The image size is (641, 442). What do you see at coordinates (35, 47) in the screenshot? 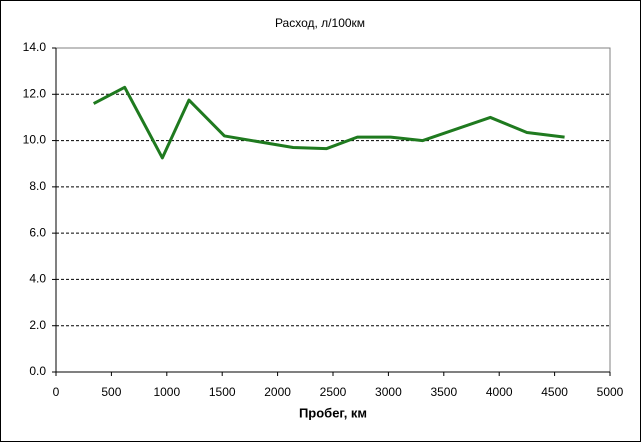
I see `y-tick-label: 14.0` at bounding box center [35, 47].